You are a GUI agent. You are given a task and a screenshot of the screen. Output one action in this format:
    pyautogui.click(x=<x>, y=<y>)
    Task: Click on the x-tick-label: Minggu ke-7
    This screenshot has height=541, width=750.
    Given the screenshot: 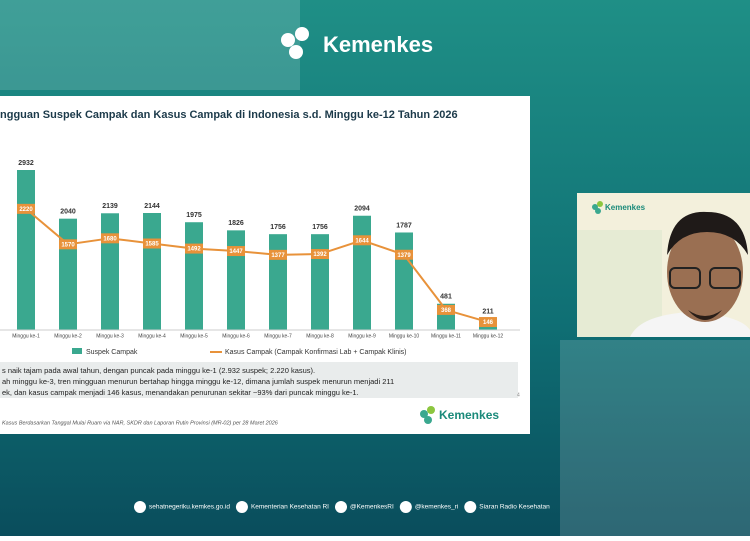 What is the action you would take?
    pyautogui.click(x=278, y=336)
    